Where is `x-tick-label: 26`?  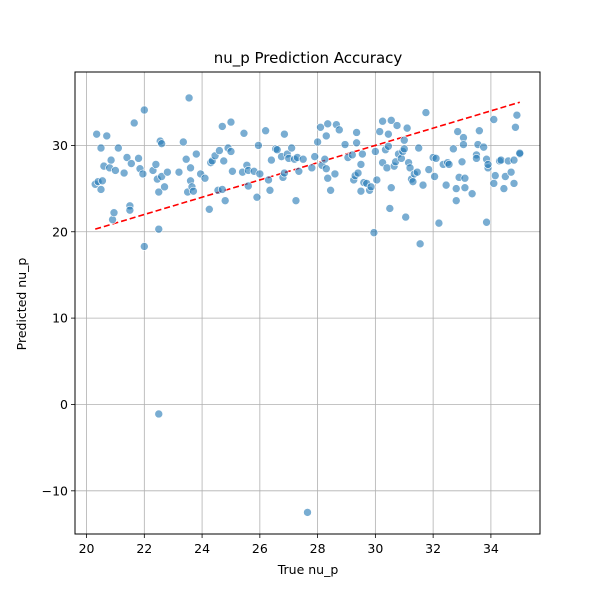 x-tick-label: 26 is located at coordinates (260, 548).